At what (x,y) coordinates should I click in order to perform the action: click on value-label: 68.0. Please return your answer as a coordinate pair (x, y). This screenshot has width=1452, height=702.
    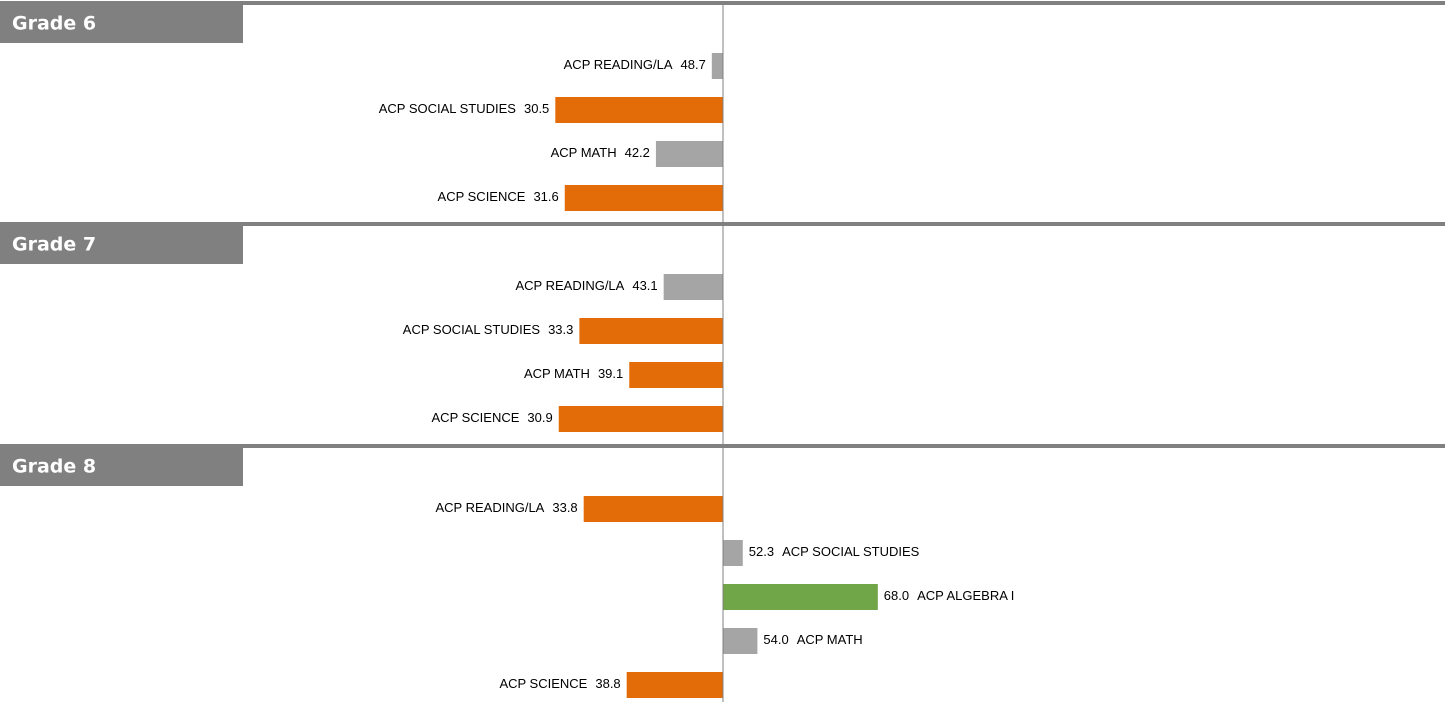
    Looking at the image, I should click on (896, 595).